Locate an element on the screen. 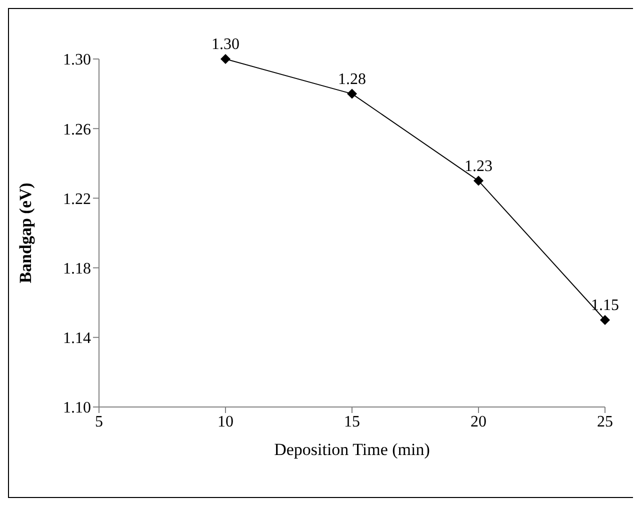  data-label: 1.30 is located at coordinates (226, 44).